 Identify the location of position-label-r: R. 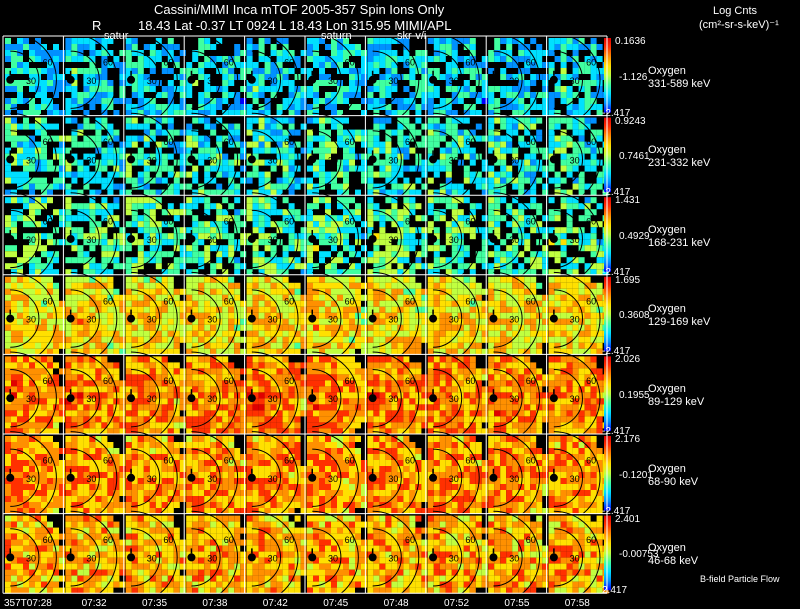
(97, 25).